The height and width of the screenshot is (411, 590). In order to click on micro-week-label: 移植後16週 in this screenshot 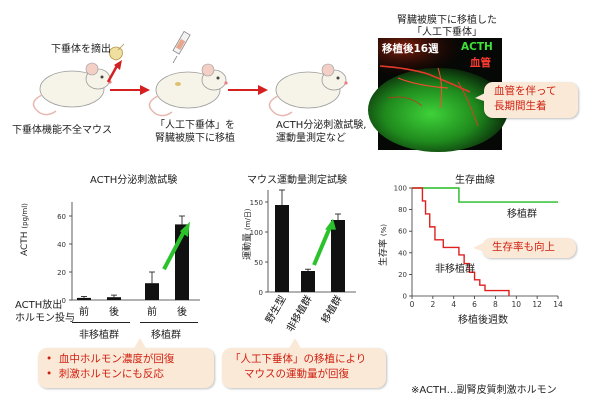, I will do `click(410, 49)`.